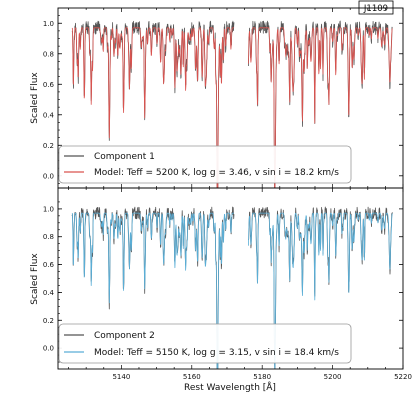  I want to click on panel-1-y-axis-title: Scaled Flux, so click(35, 98).